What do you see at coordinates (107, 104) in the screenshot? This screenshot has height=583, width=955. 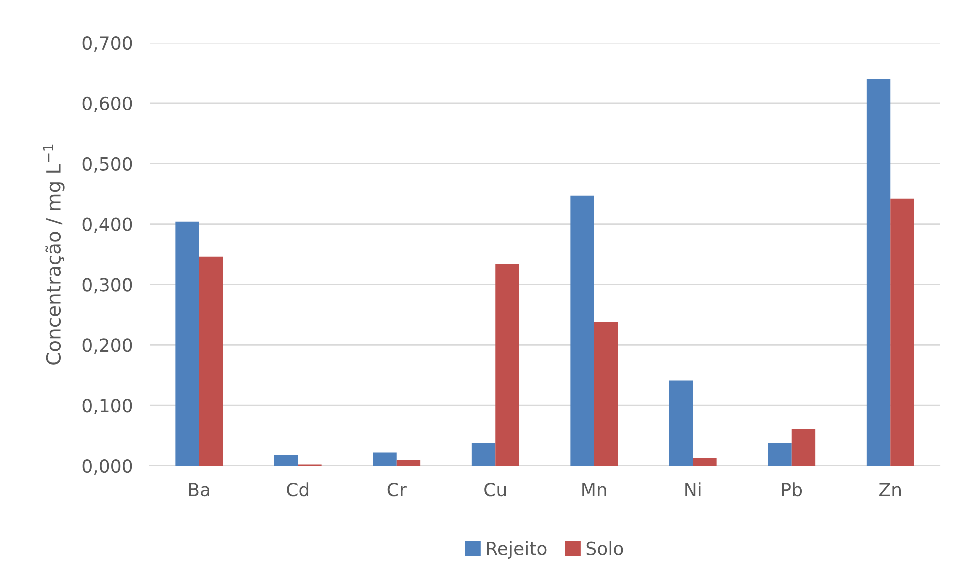 I see `y-tick-label: 0,600` at bounding box center [107, 104].